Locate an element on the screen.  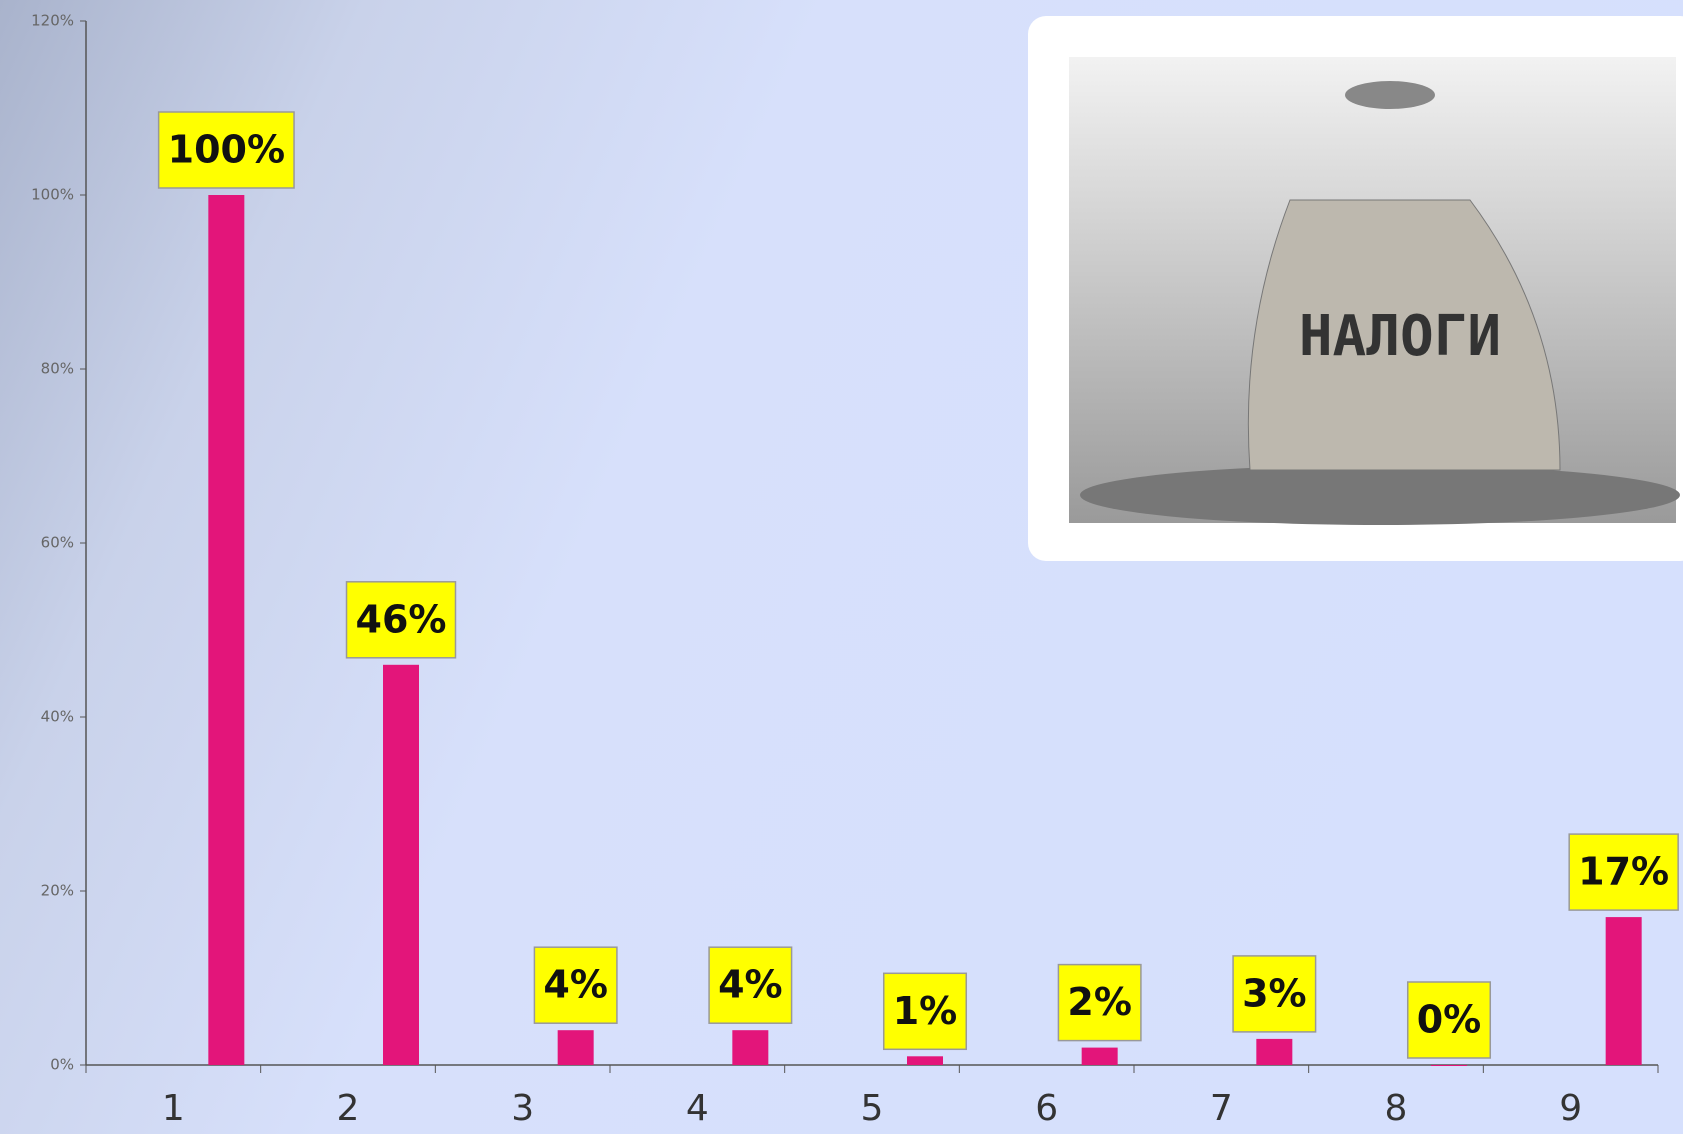
value-label: 100% is located at coordinates (226, 150).